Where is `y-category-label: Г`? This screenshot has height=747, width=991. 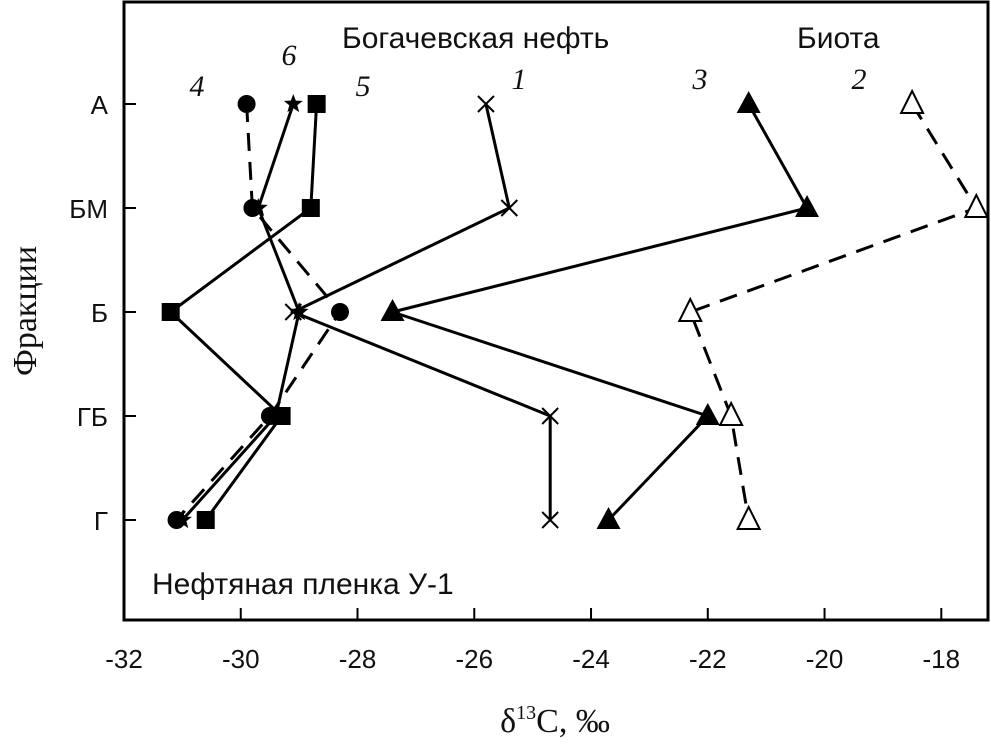 y-category-label: Г is located at coordinates (101, 521).